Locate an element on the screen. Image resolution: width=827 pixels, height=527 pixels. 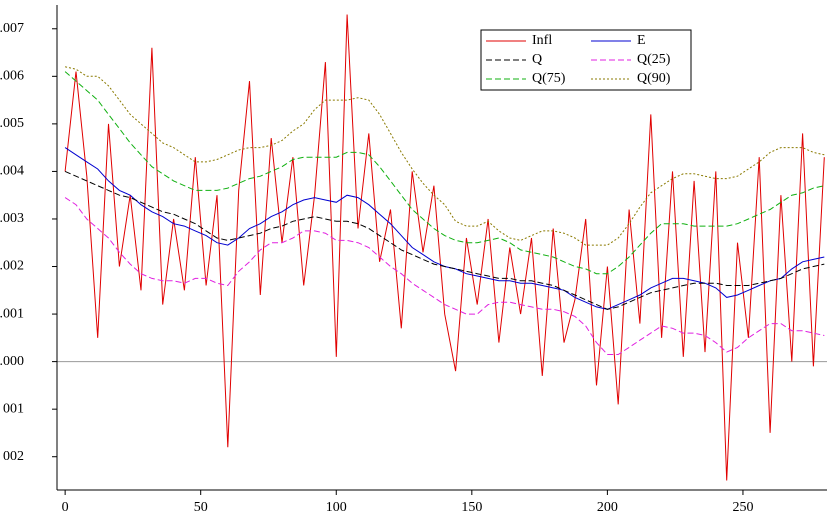
y-tick-label: 001 is located at coordinates (13, 408).